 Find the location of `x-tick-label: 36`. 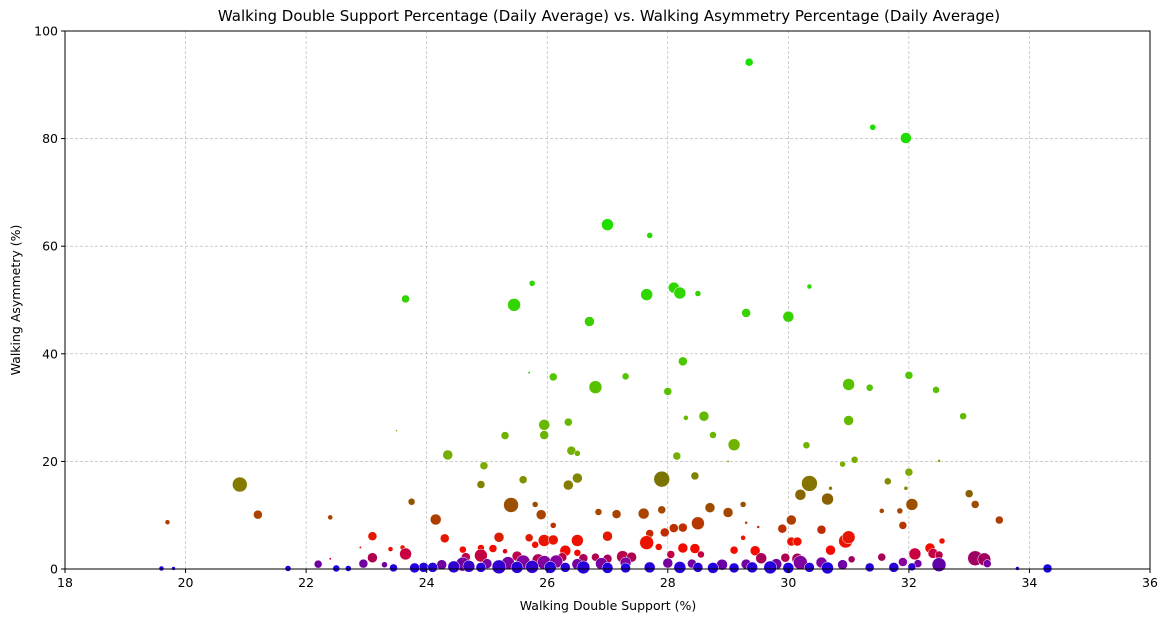

x-tick-label: 36 is located at coordinates (1150, 582).